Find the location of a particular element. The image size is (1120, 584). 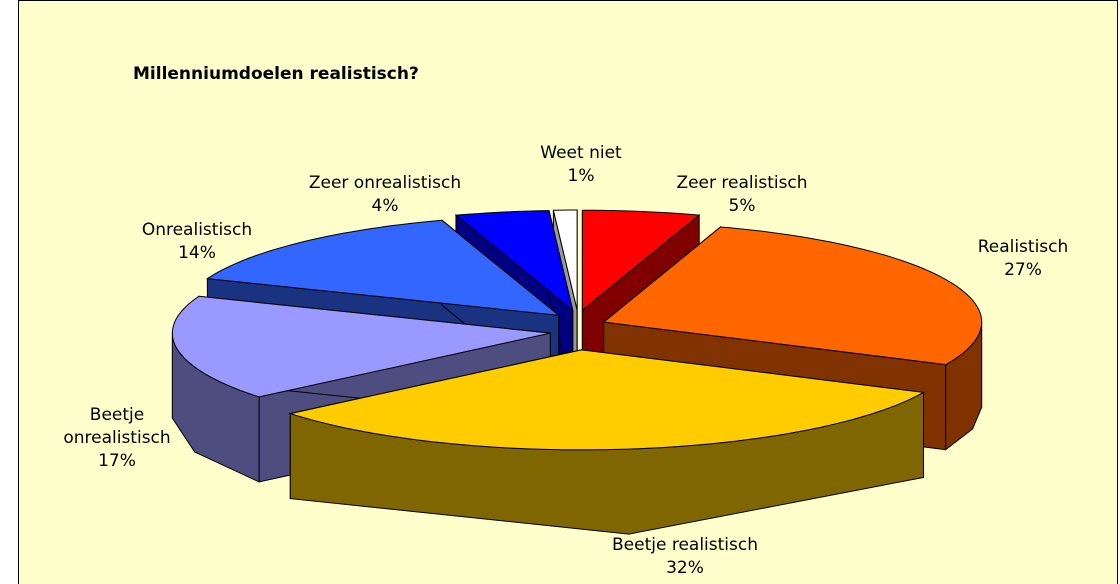

category-label: Beetje realistisch is located at coordinates (685, 545).